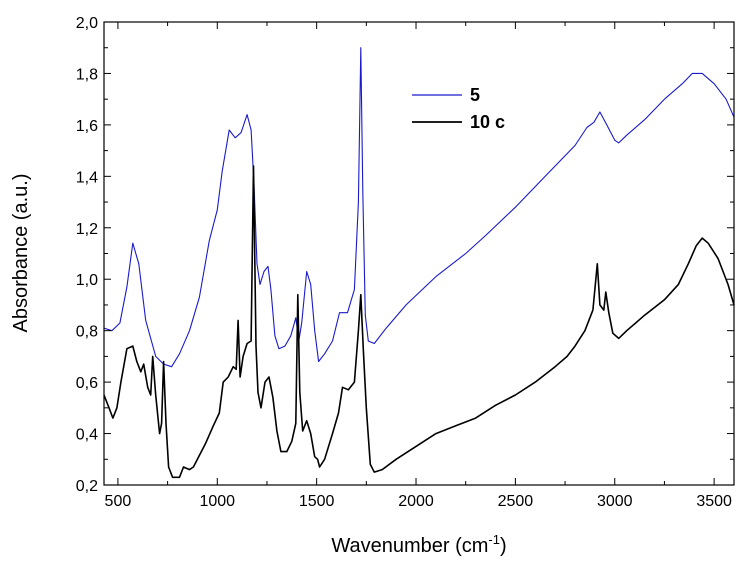 The image size is (738, 564). Describe the element at coordinates (87, 23) in the screenshot. I see `y-tick-label: 2,0` at that location.